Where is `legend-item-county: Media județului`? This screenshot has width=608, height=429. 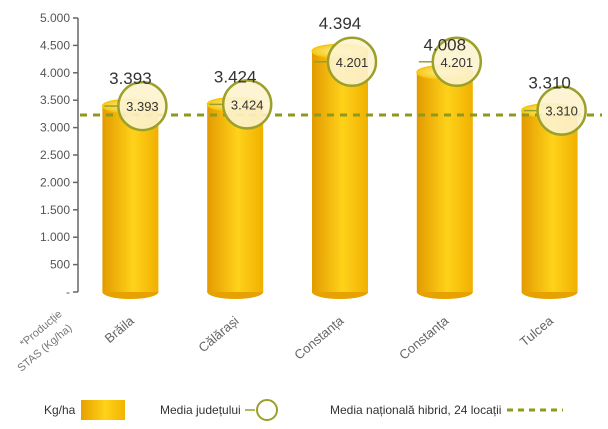
legend-item-county: Media județului is located at coordinates (220, 410).